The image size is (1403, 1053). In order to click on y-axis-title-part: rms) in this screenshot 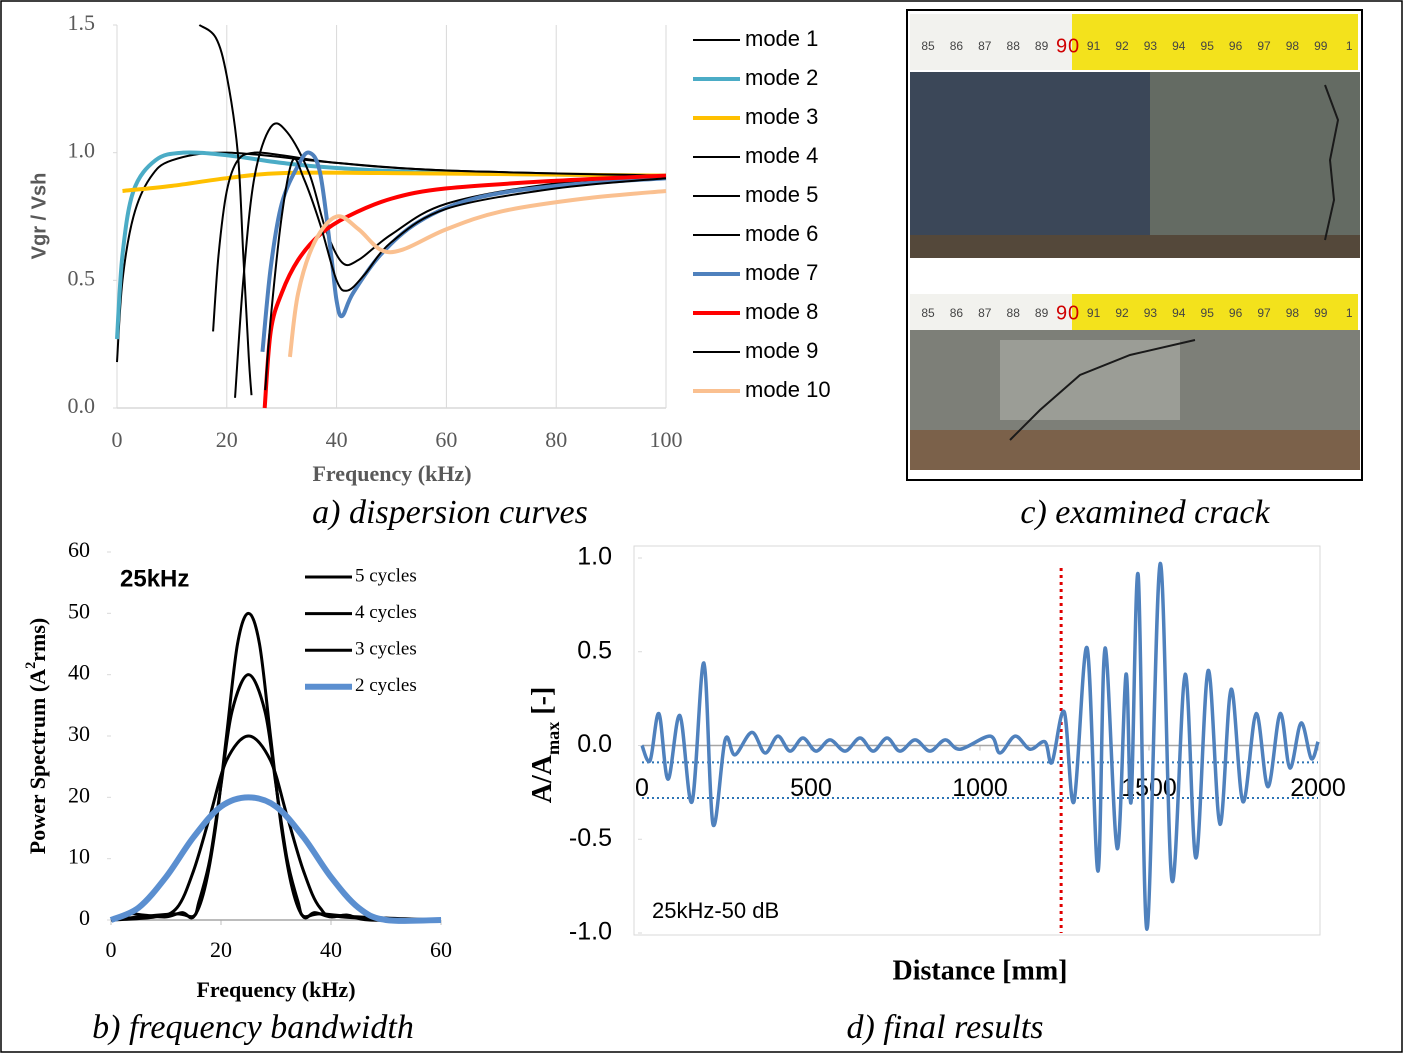, I will do `click(37, 640)`.